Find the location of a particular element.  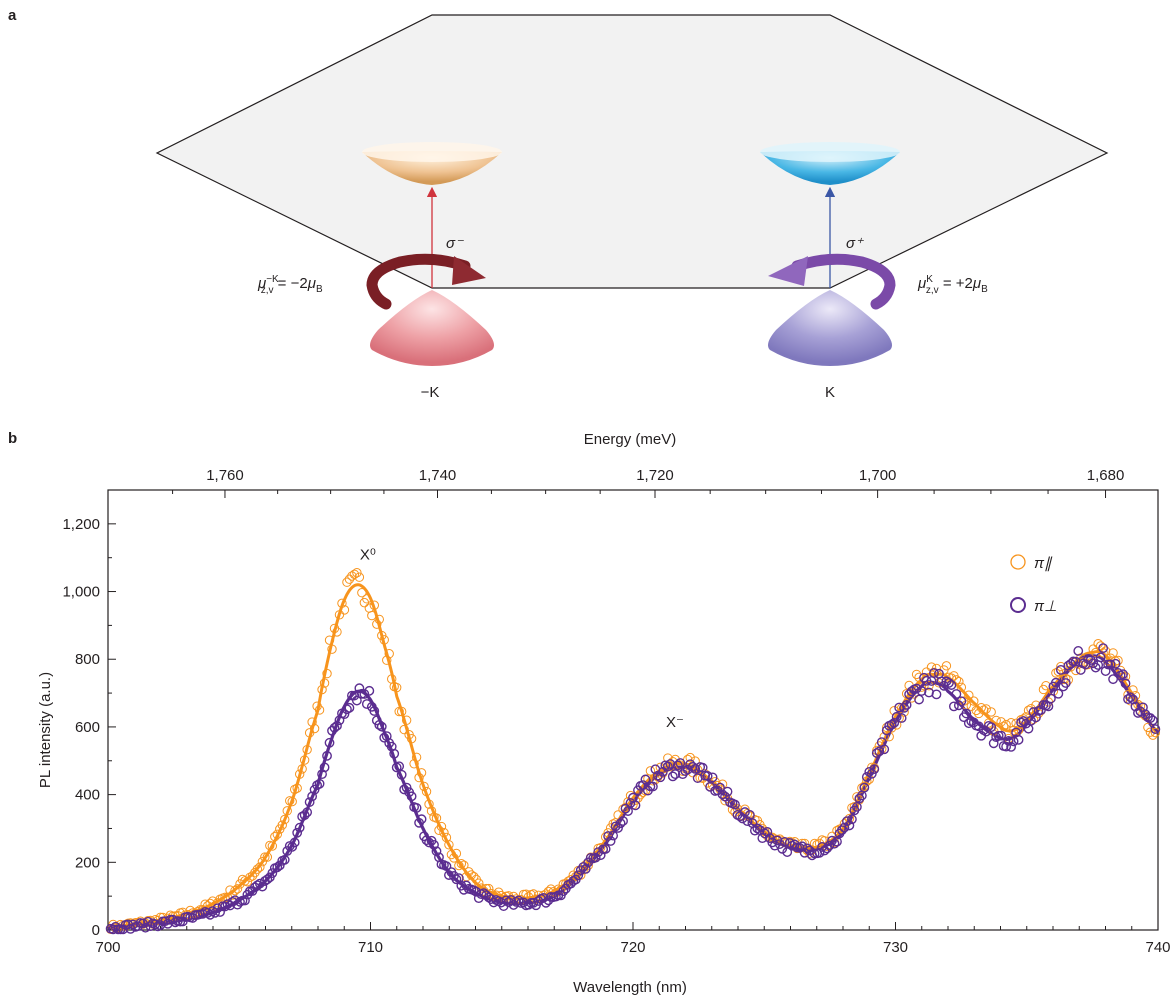

y-tick-label: 0 is located at coordinates (96, 930).